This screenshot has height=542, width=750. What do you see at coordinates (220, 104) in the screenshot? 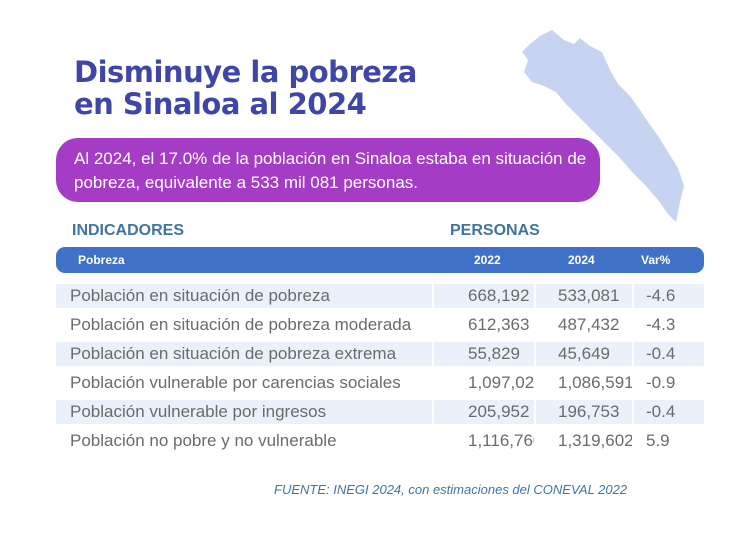
I see `title-line-2: en Sinaloa al 2024` at bounding box center [220, 104].